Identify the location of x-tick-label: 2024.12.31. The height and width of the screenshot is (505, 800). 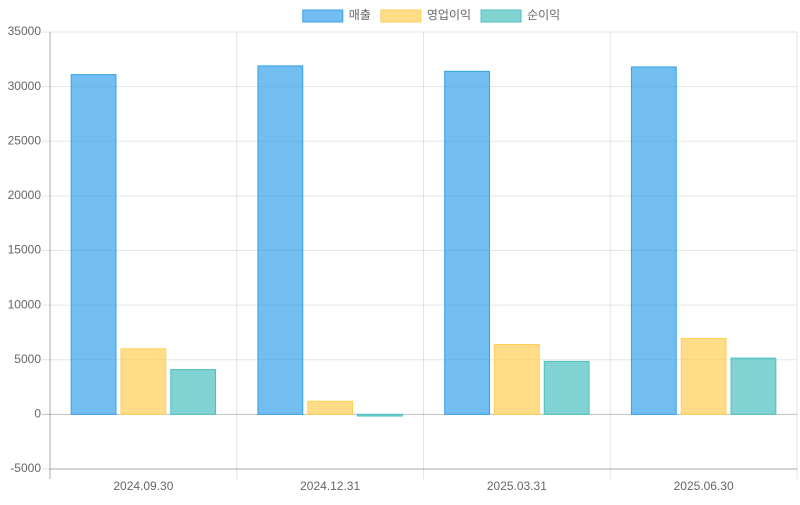
(330, 486).